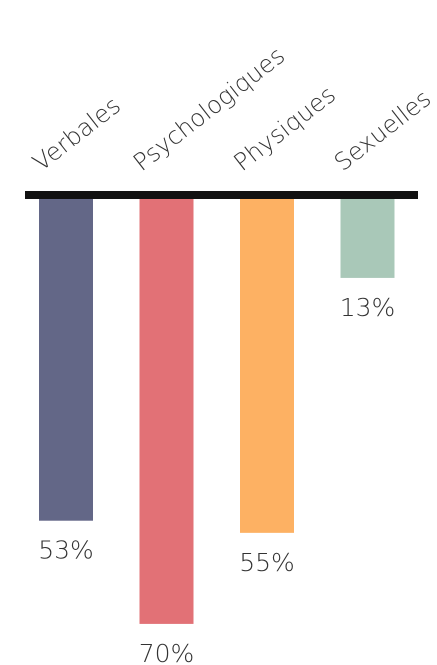  I want to click on value-label: 53%, so click(66, 550).